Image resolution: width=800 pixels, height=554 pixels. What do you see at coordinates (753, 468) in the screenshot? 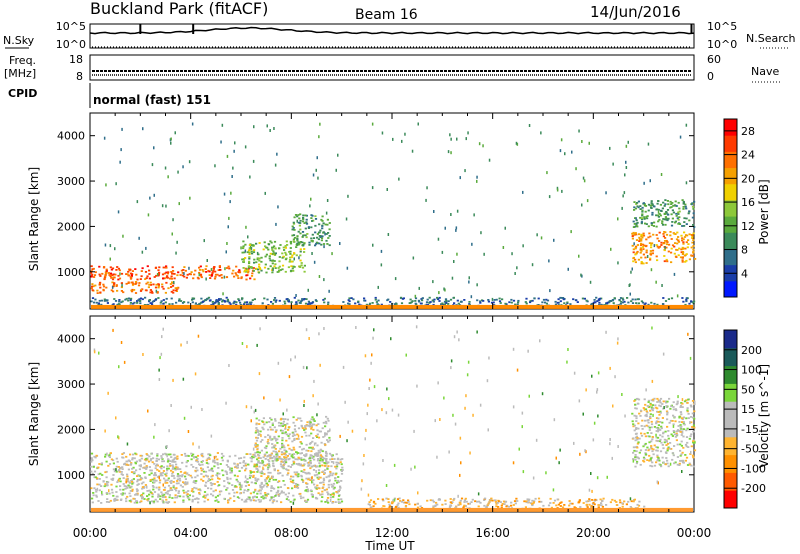
I see `colorbar-tick-label: -100` at bounding box center [753, 468].